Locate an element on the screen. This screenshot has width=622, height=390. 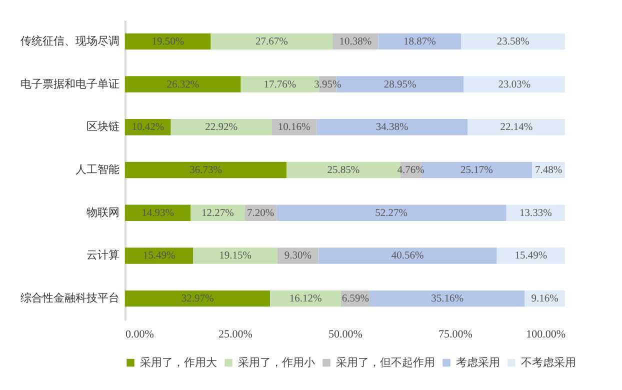
data-label: 34.38% is located at coordinates (392, 128).